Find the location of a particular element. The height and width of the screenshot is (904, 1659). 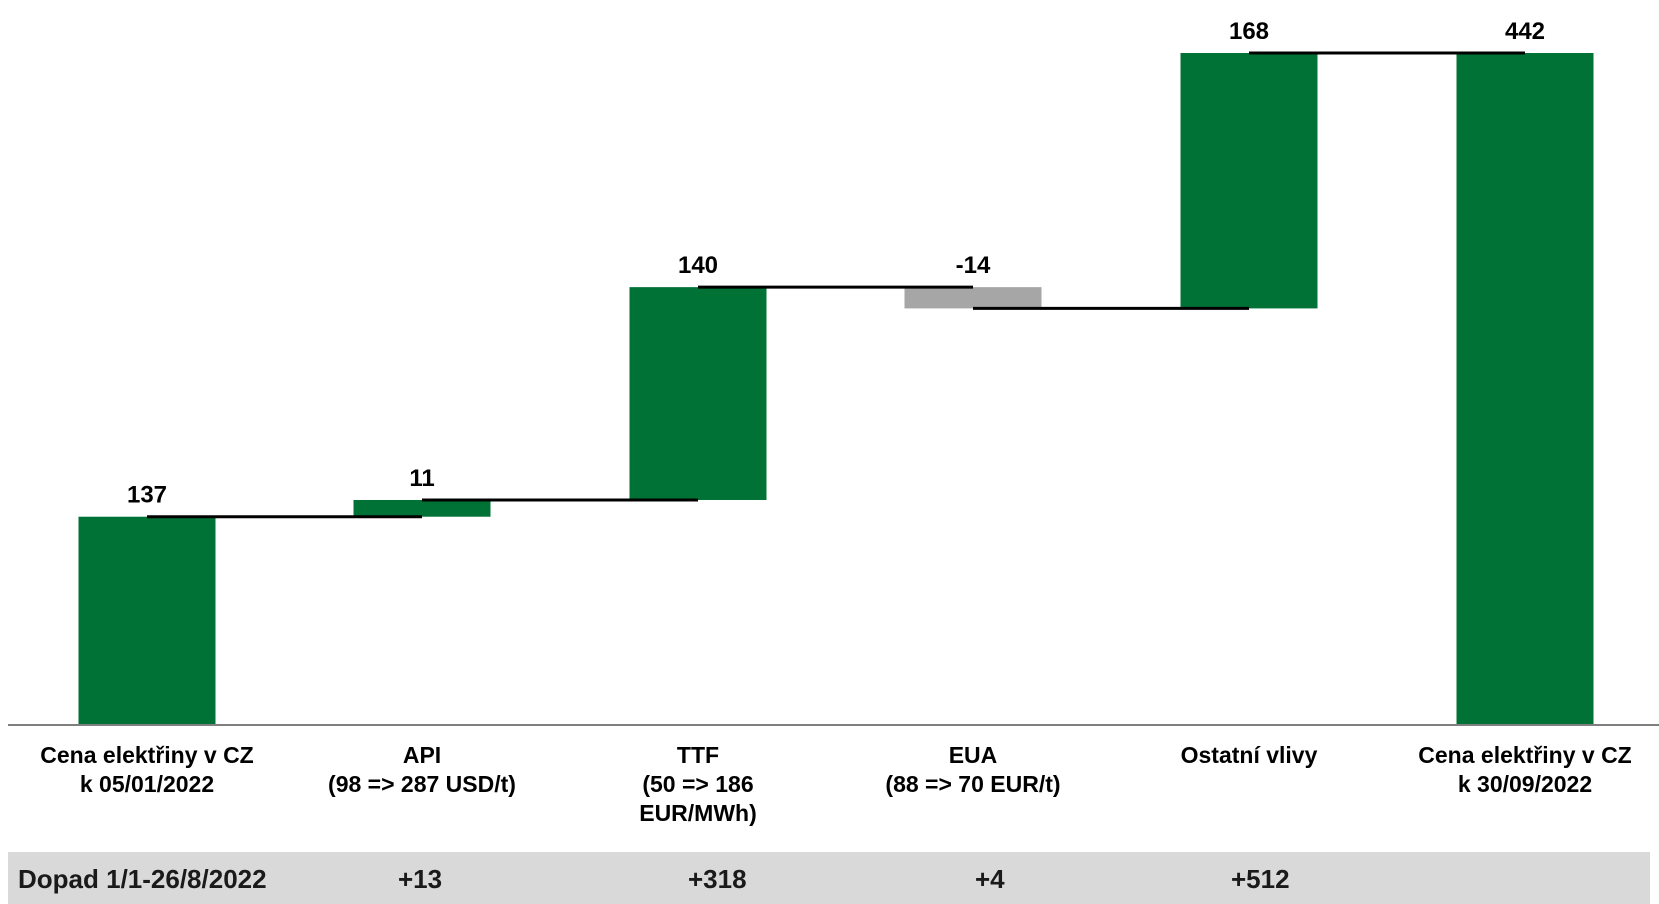

category-label-start-price: Cena elektřiny v CZ k 05/01/2022 is located at coordinates (146, 769).